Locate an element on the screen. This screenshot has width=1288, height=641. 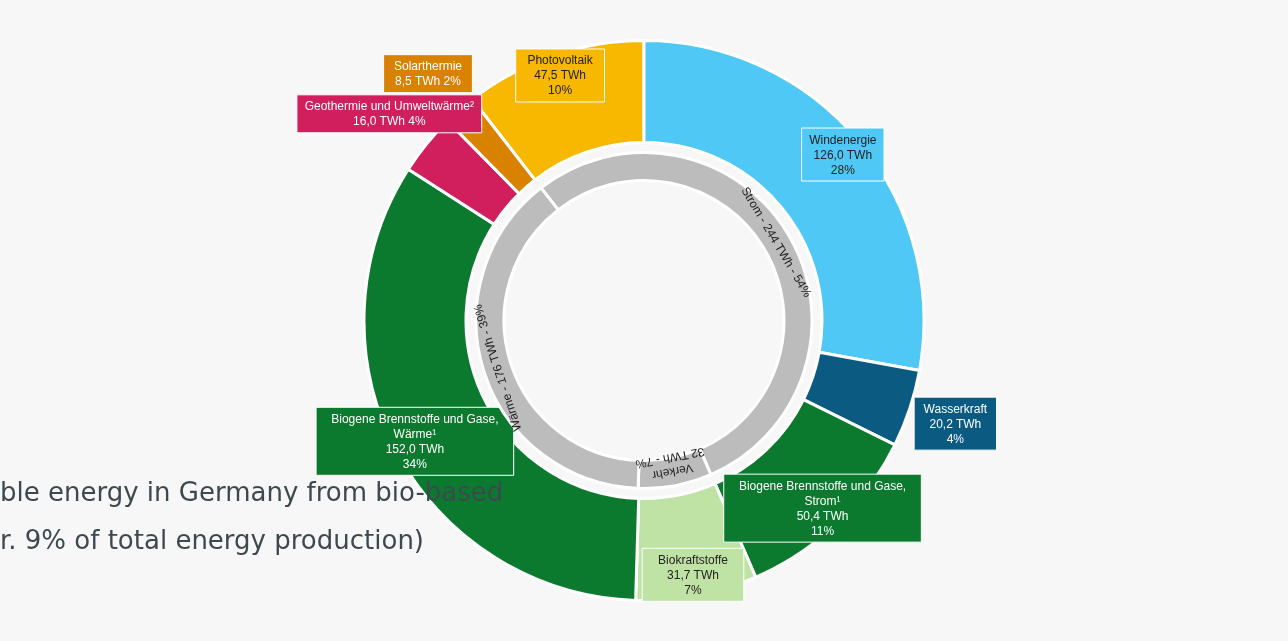
slice-label: Biogene Brennstoffe und Gase, Strom¹ is located at coordinates (822, 493).